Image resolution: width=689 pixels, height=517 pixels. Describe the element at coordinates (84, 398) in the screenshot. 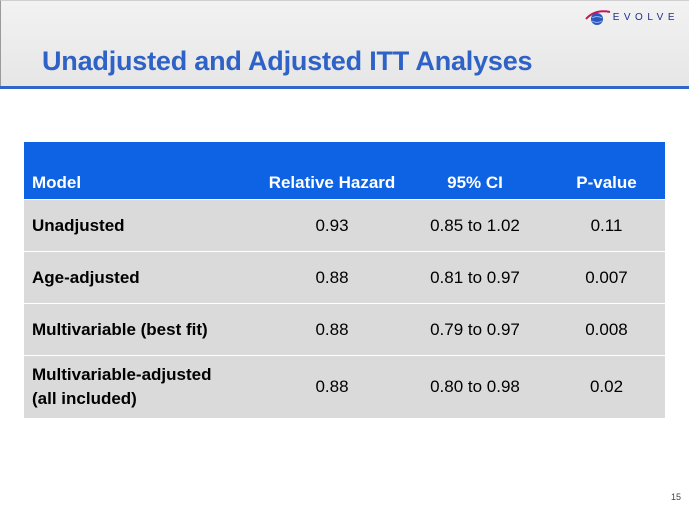

I see `cell-model-line2: (all included)` at that location.